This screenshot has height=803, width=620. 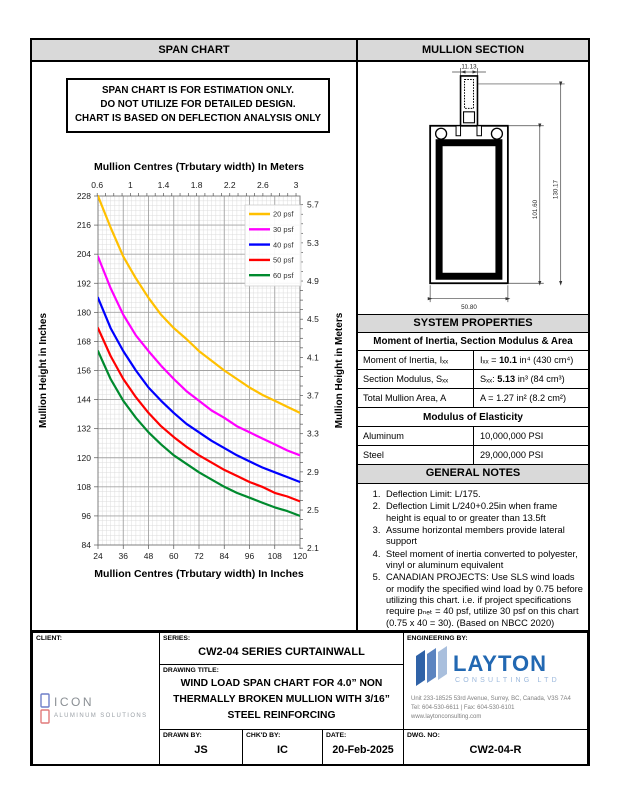 I want to click on drawn-by-value: JS, so click(x=201, y=750).